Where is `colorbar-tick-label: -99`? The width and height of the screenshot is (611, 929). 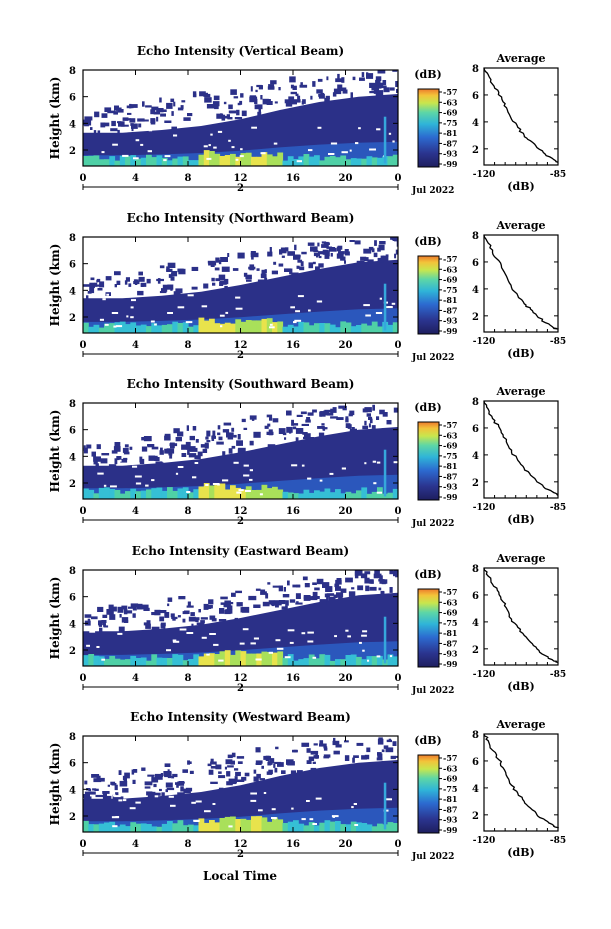 colorbar-tick-label: -99 is located at coordinates (450, 164).